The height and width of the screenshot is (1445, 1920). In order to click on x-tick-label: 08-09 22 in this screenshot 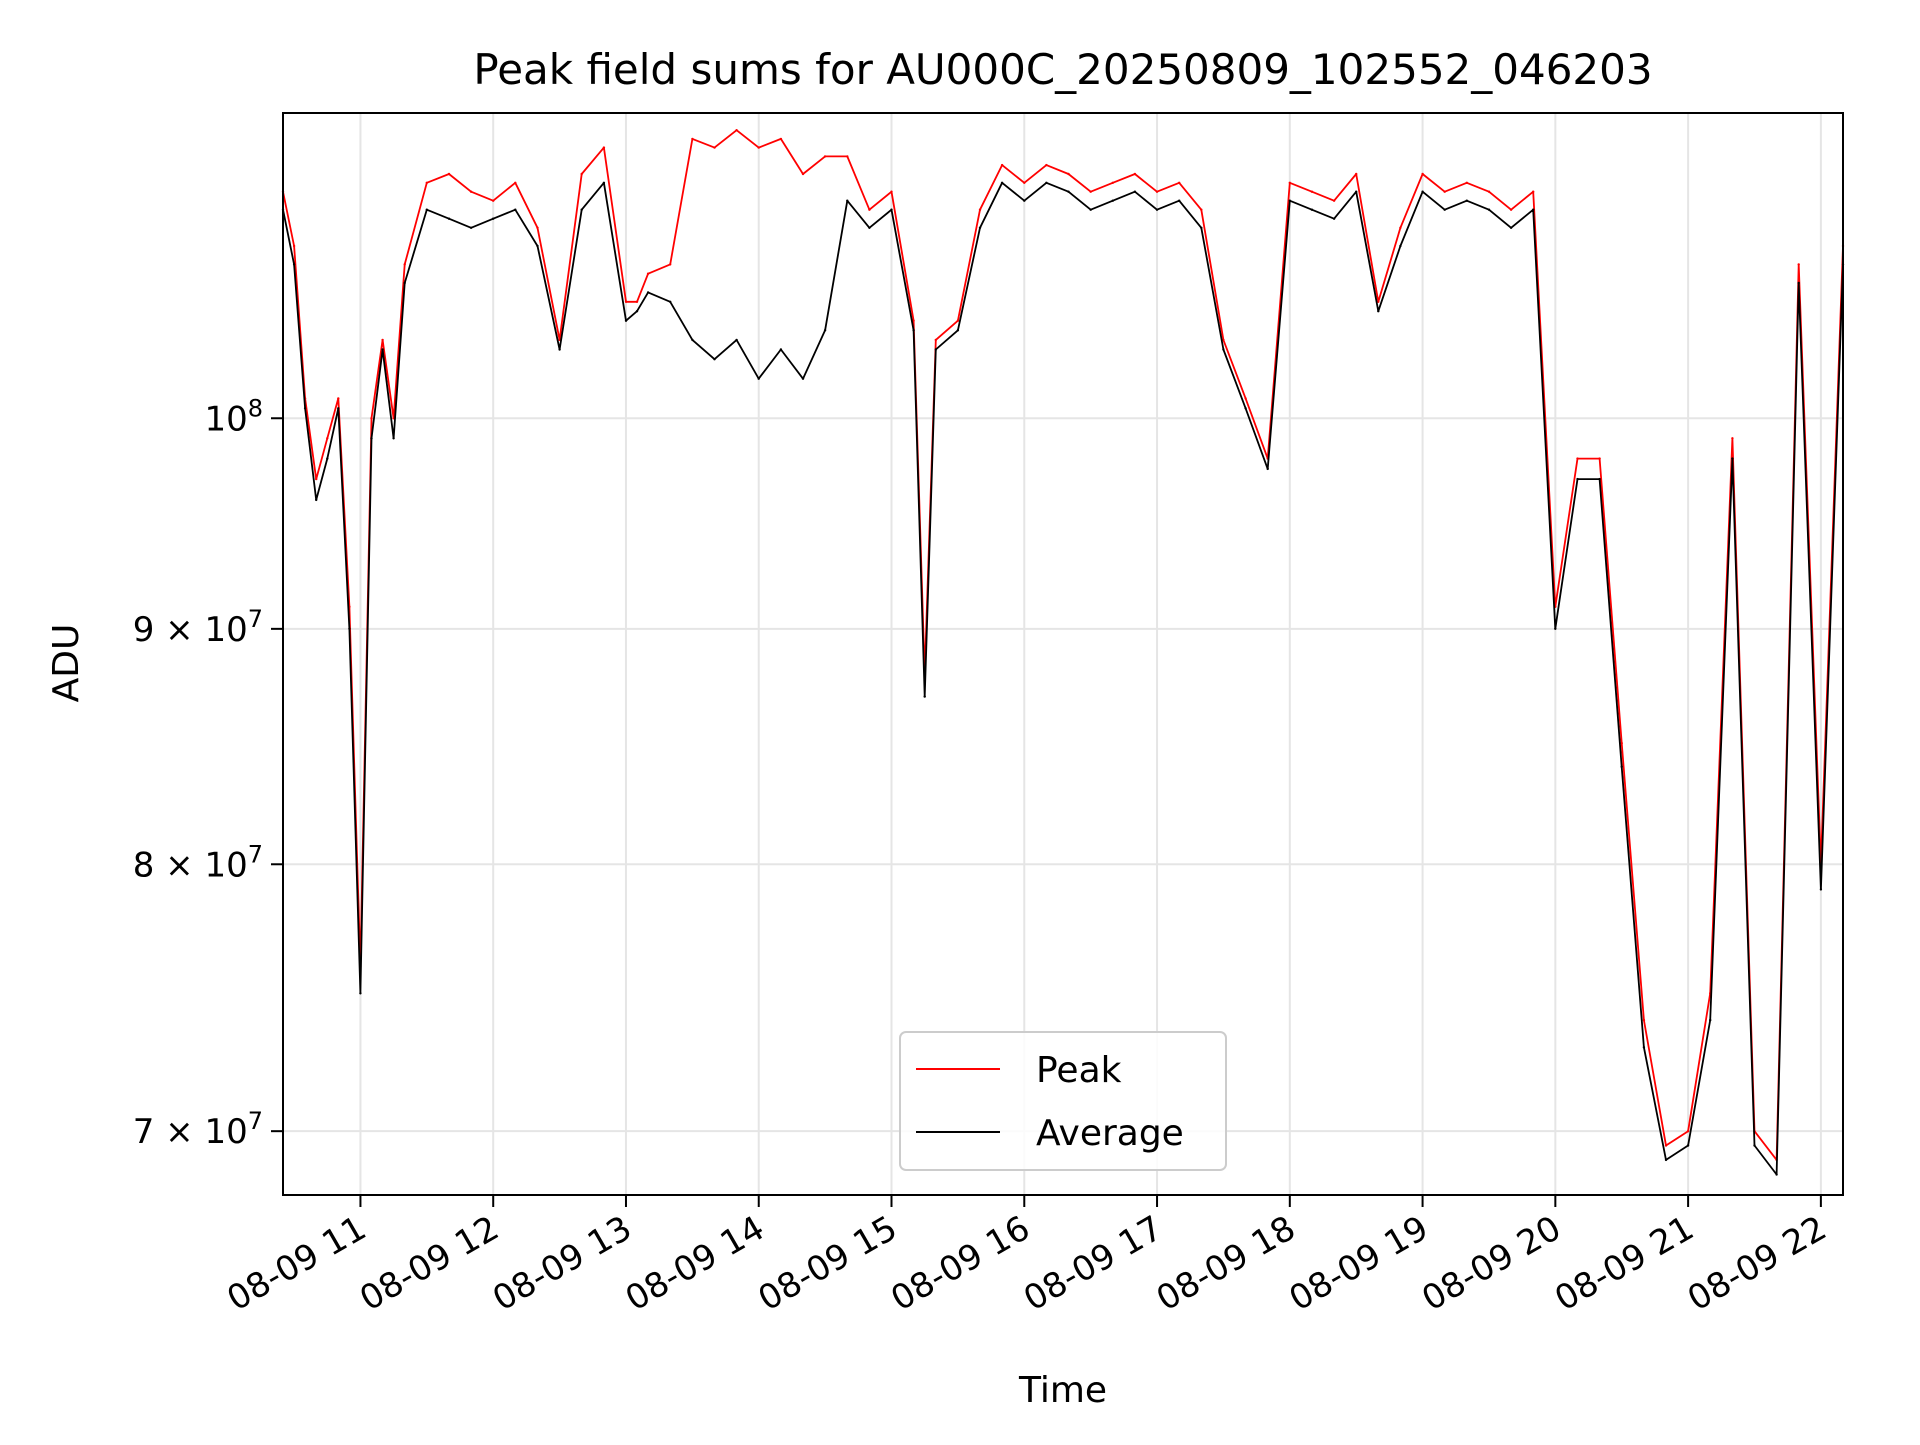, I will do `click(1757, 1263)`.